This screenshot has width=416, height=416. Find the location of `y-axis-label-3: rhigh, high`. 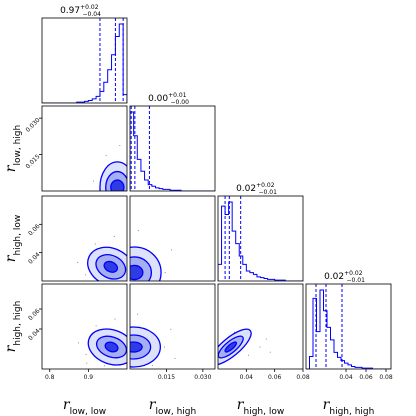

y-axis-label-3: rhigh, high is located at coordinates (13, 327).